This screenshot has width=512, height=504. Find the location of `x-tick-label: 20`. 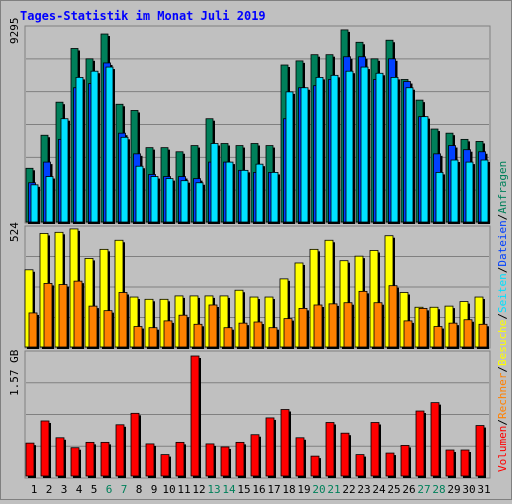

x-tick-label: 20 is located at coordinates (318, 489).